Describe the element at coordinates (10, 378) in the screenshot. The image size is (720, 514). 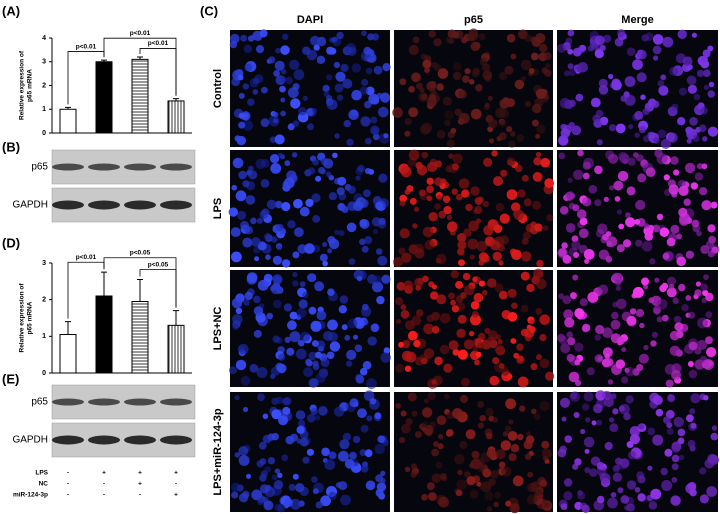
I see `panel-label: (E)` at that location.